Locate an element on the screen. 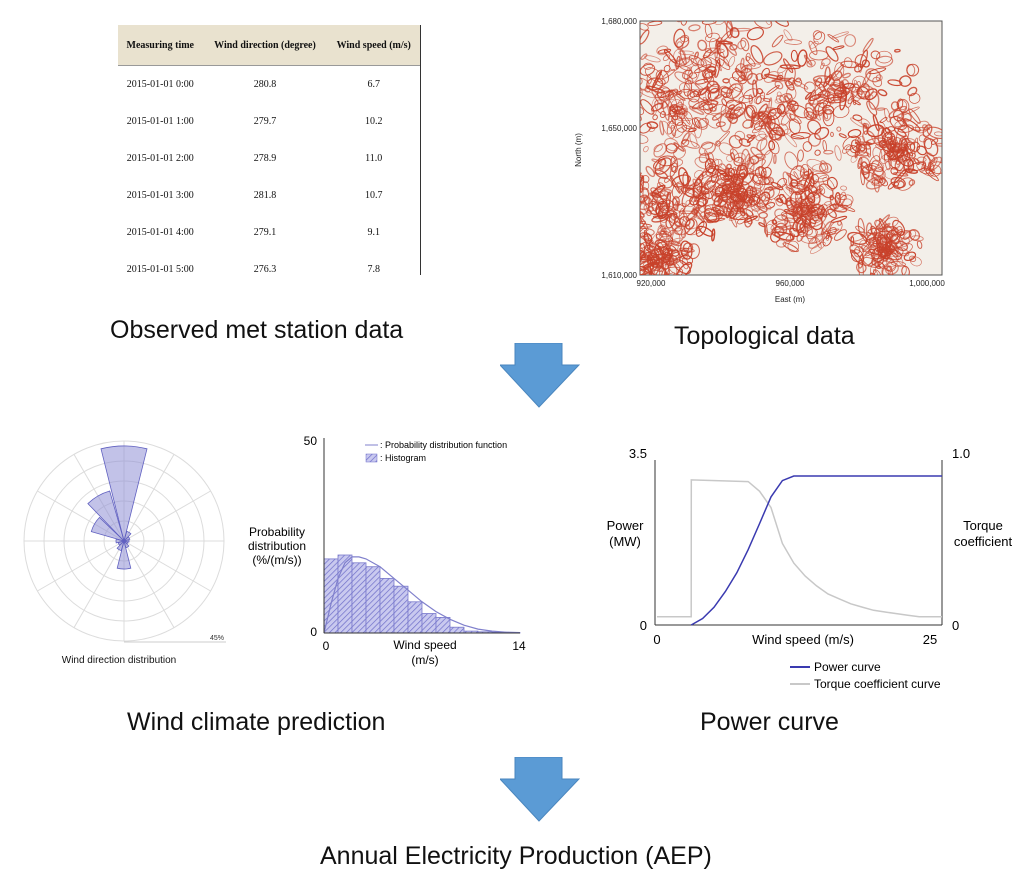 This screenshot has height=885, width=1036. legend-pdf-label: : Probability distribution function is located at coordinates (443, 445).